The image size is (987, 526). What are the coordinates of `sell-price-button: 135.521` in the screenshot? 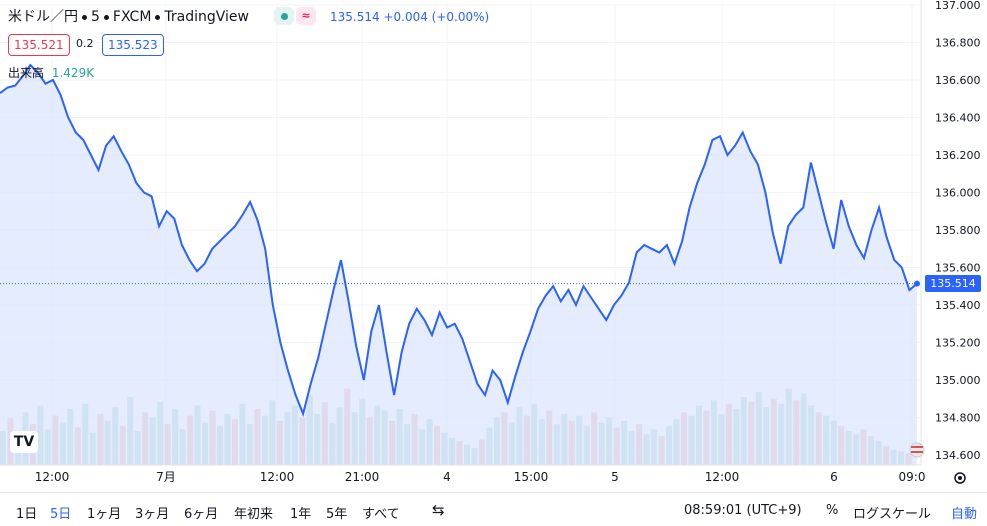 It's located at (39, 45).